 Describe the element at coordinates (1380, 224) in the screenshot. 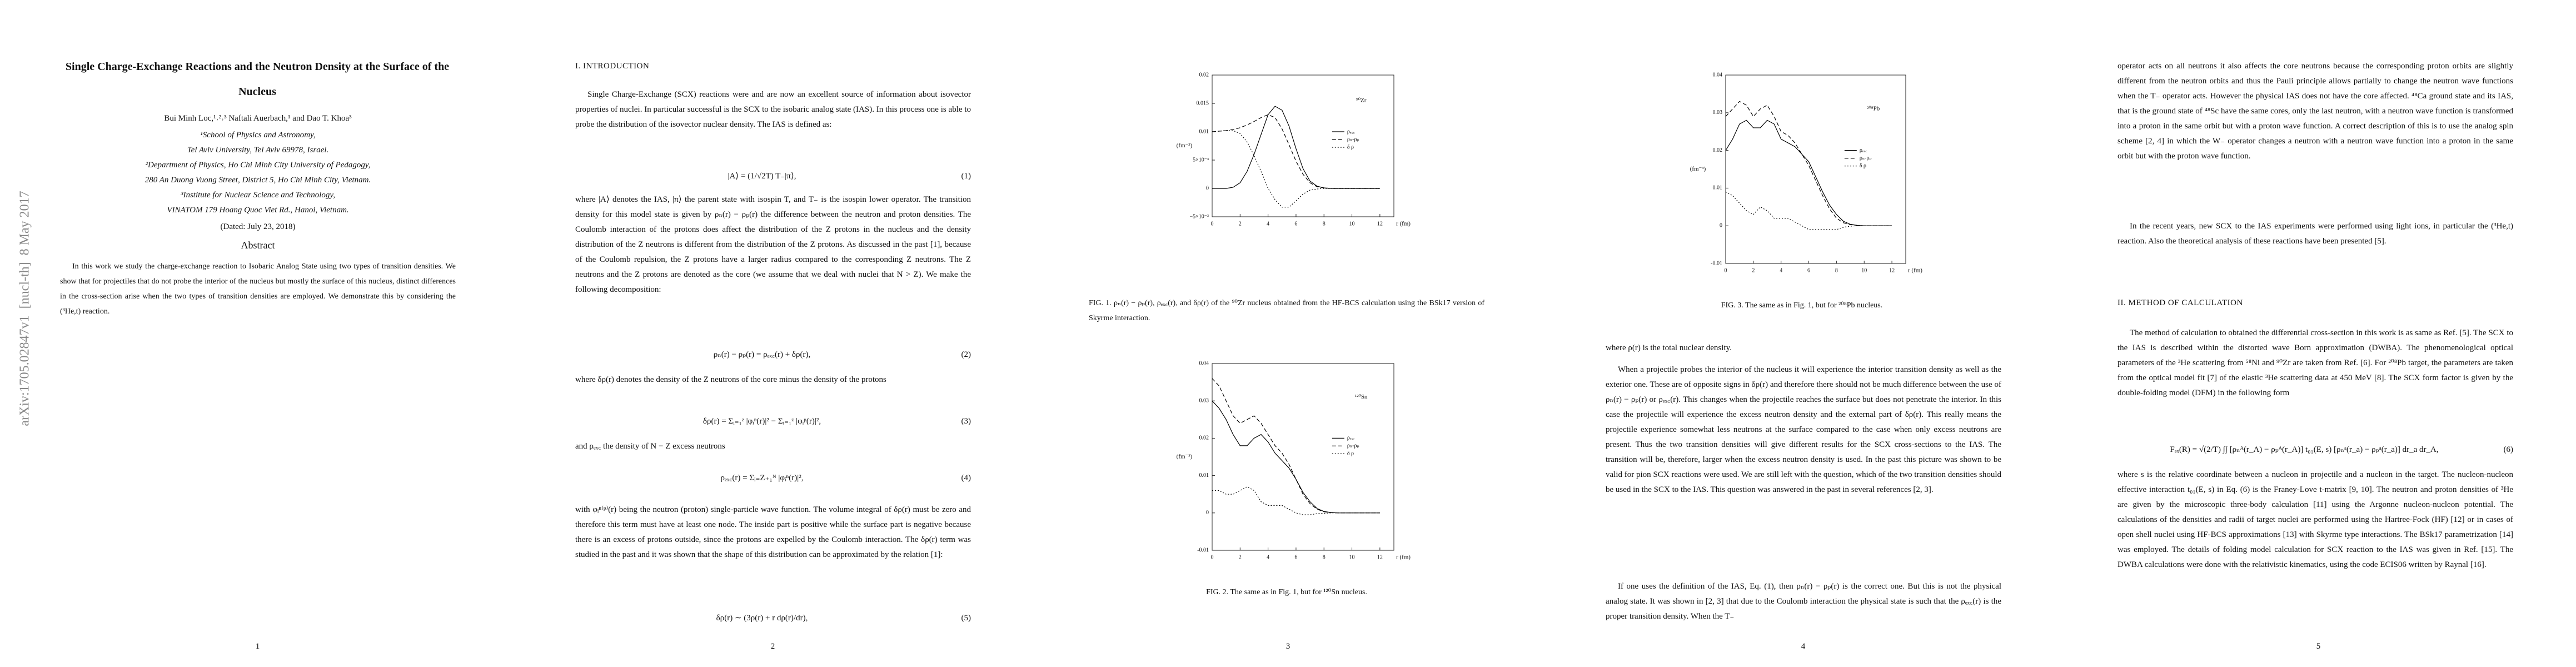

I see `x-tick-label: 12` at that location.